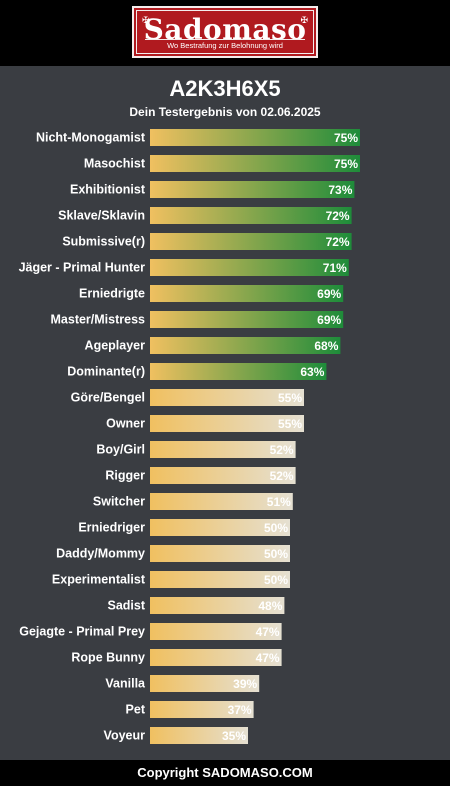 The width and height of the screenshot is (450, 786). I want to click on category-label: Switcher, so click(119, 502).